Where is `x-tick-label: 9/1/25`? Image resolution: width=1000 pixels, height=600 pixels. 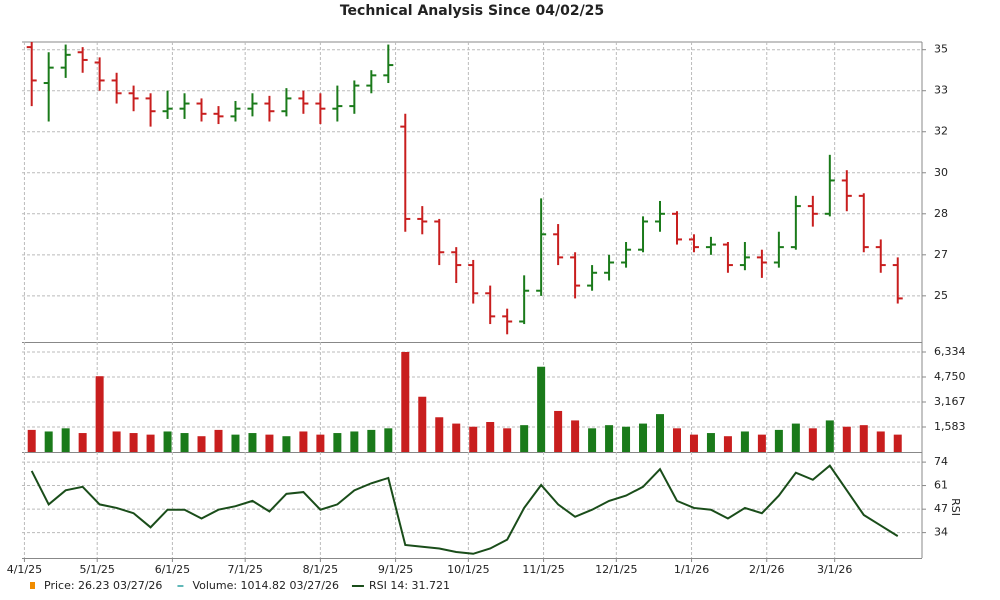 x-tick-label: 9/1/25 is located at coordinates (395, 569).